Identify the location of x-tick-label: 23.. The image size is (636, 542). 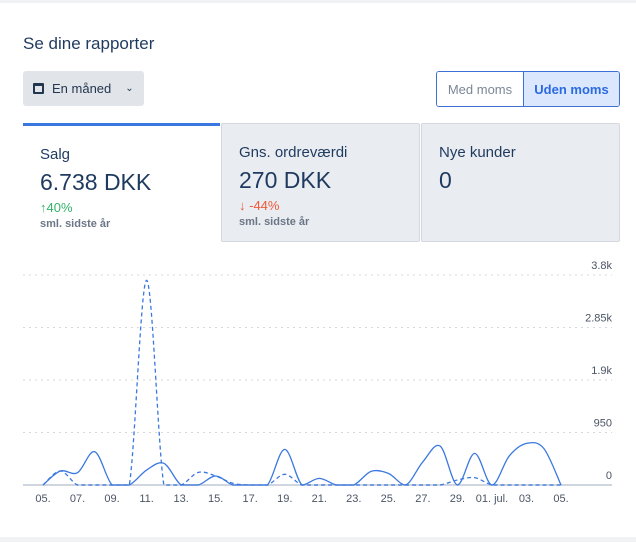
(353, 499).